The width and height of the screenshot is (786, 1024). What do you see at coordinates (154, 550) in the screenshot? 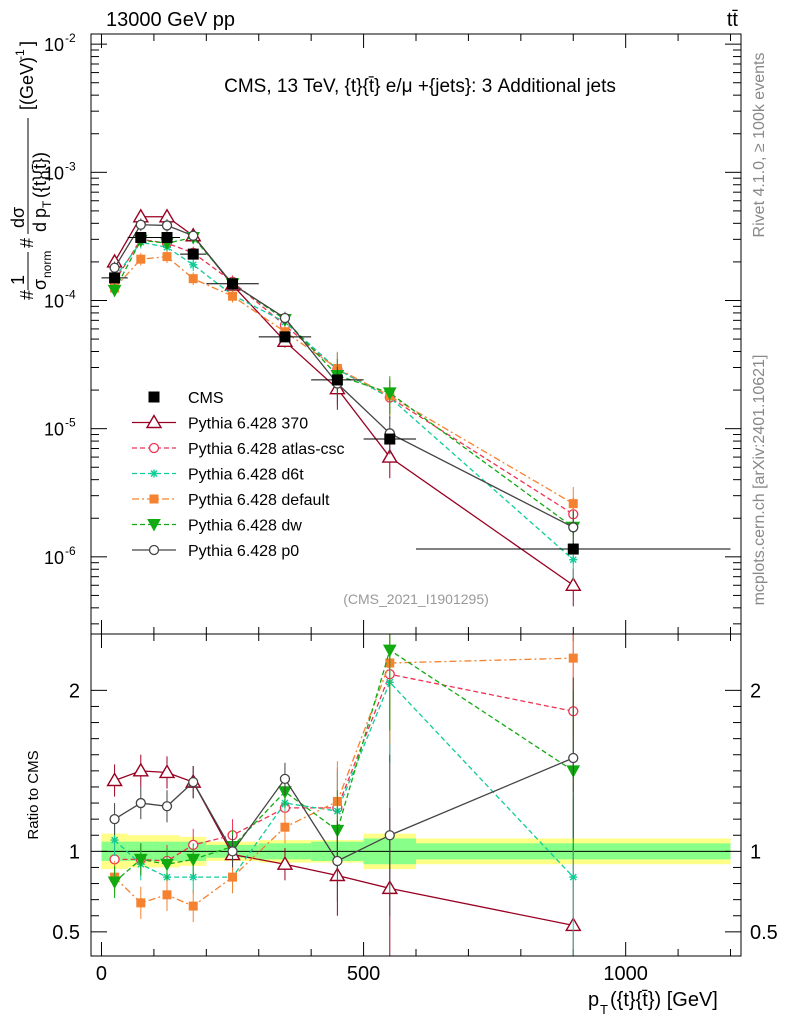
I see `legend-marker-p0` at bounding box center [154, 550].